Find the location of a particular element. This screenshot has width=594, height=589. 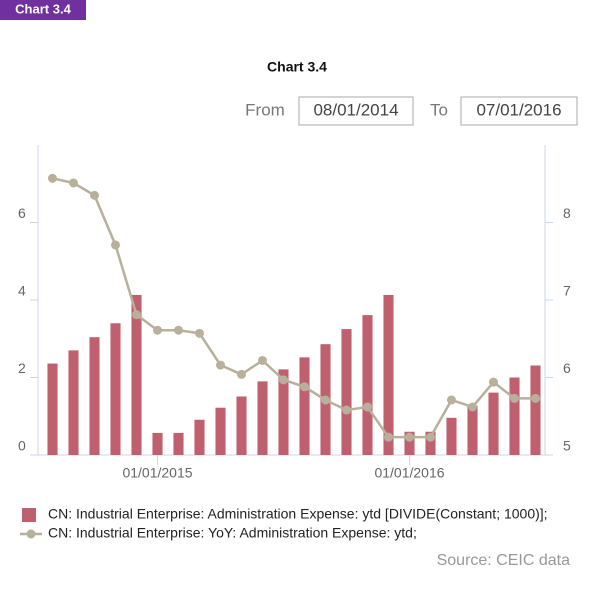

from-input is located at coordinates (356, 111).